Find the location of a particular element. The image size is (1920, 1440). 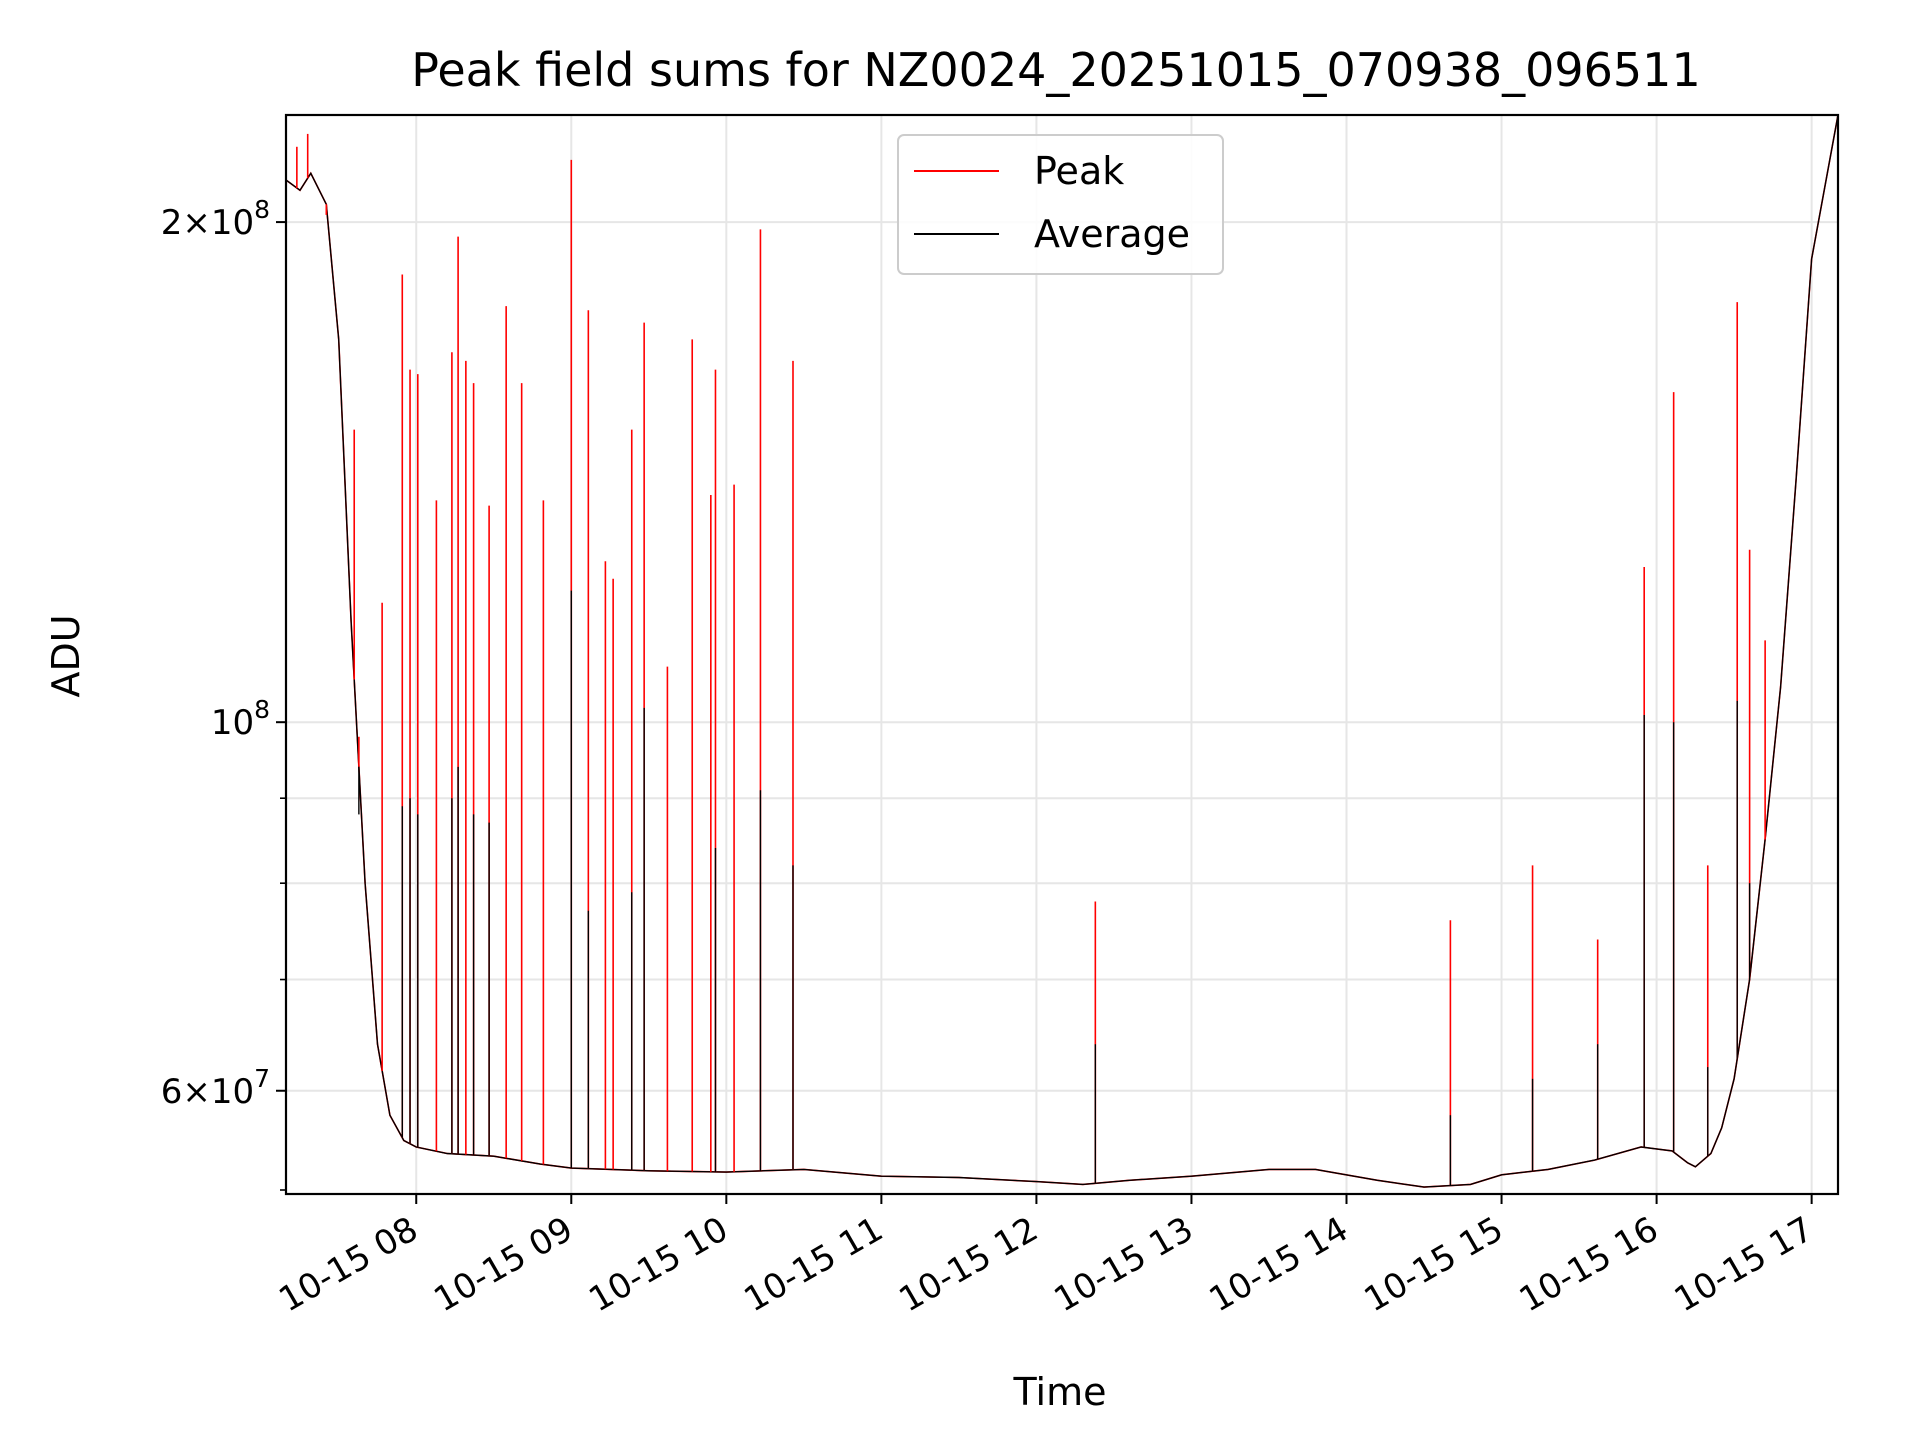

y-tick-label: 108 is located at coordinates (240, 719).